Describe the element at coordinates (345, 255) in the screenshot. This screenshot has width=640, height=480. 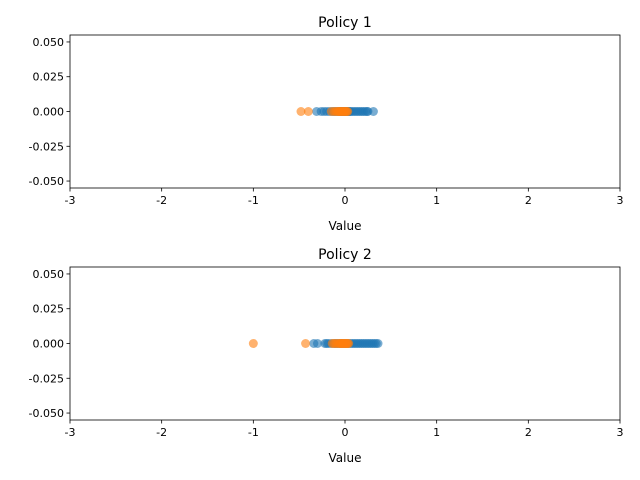
I see `subplot-title: Policy 2` at that location.